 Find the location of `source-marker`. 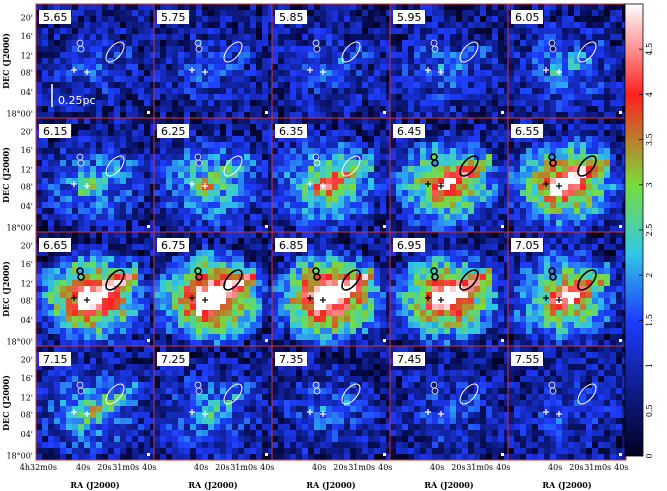

source-marker is located at coordinates (317, 49).